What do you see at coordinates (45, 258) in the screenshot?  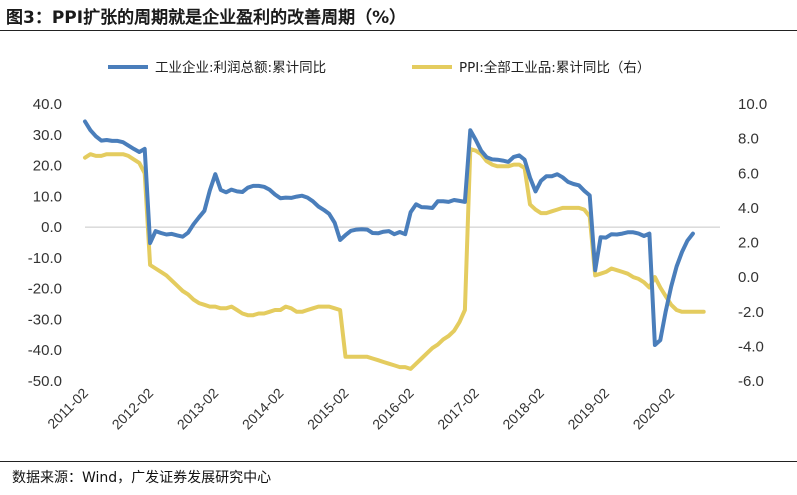 I see `left-tick-label: -10.0` at bounding box center [45, 258].